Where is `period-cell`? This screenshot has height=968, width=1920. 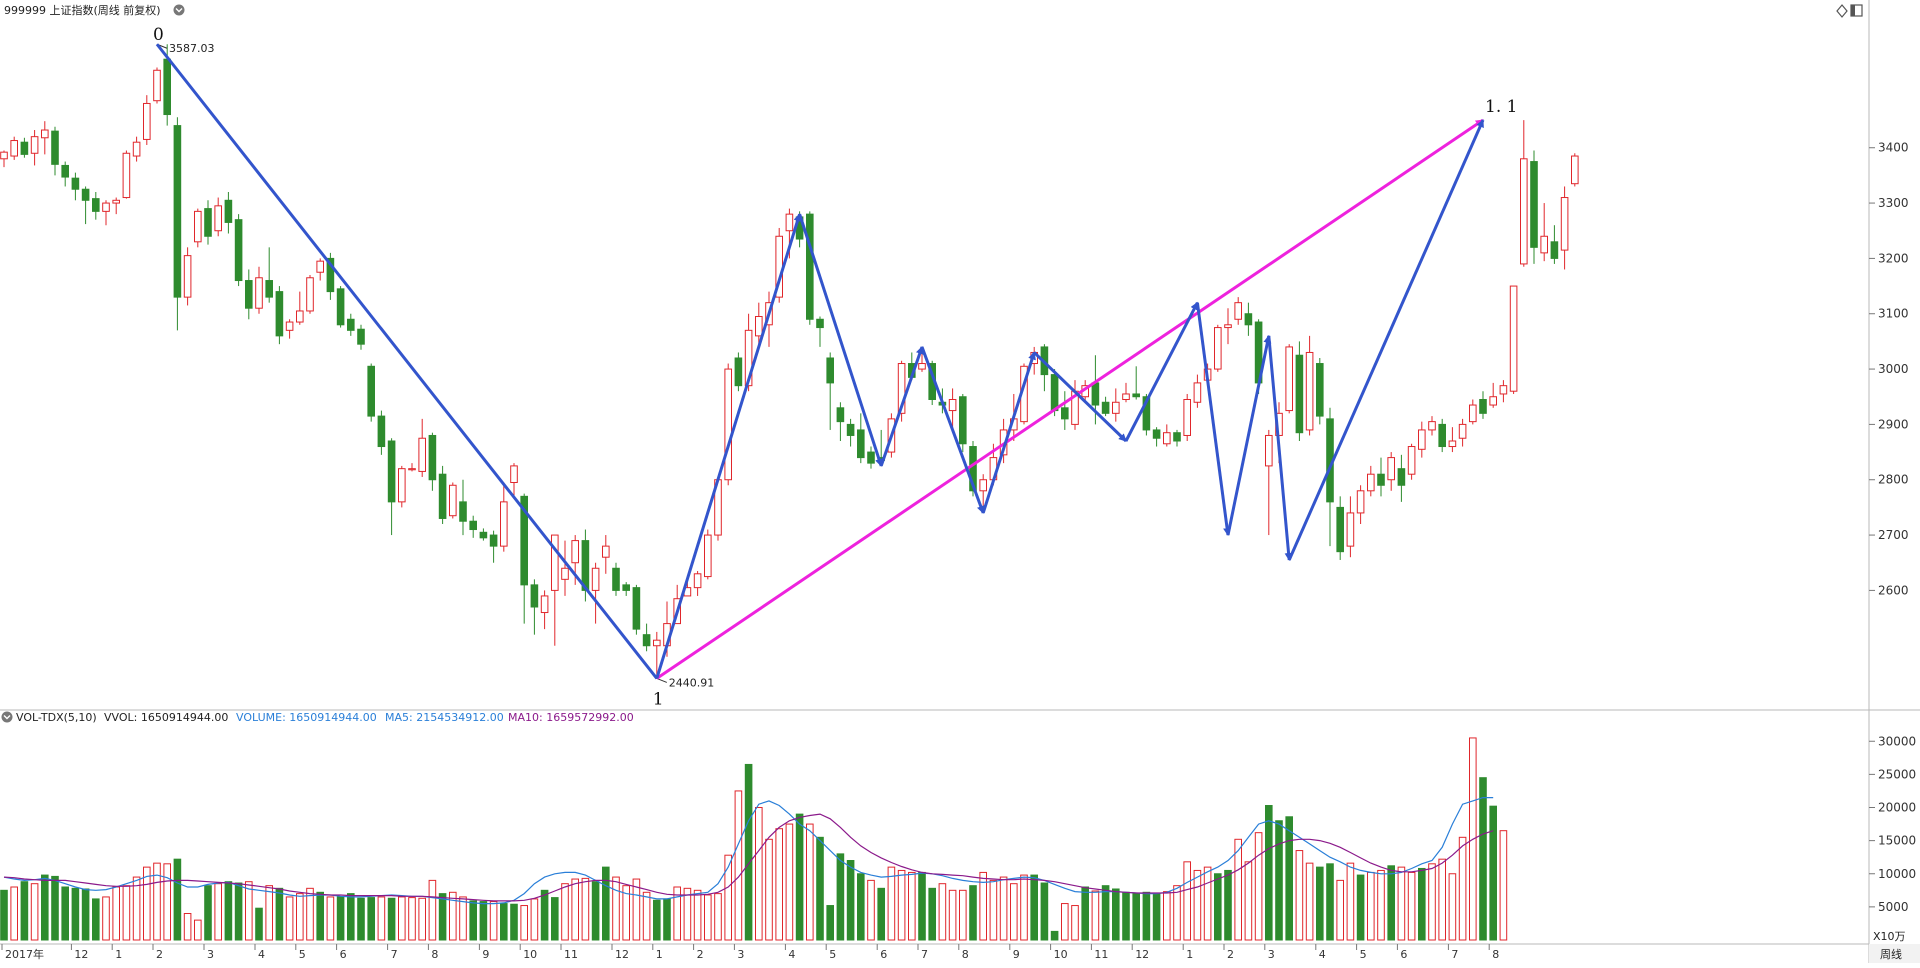 period-cell is located at coordinates (1894, 953).